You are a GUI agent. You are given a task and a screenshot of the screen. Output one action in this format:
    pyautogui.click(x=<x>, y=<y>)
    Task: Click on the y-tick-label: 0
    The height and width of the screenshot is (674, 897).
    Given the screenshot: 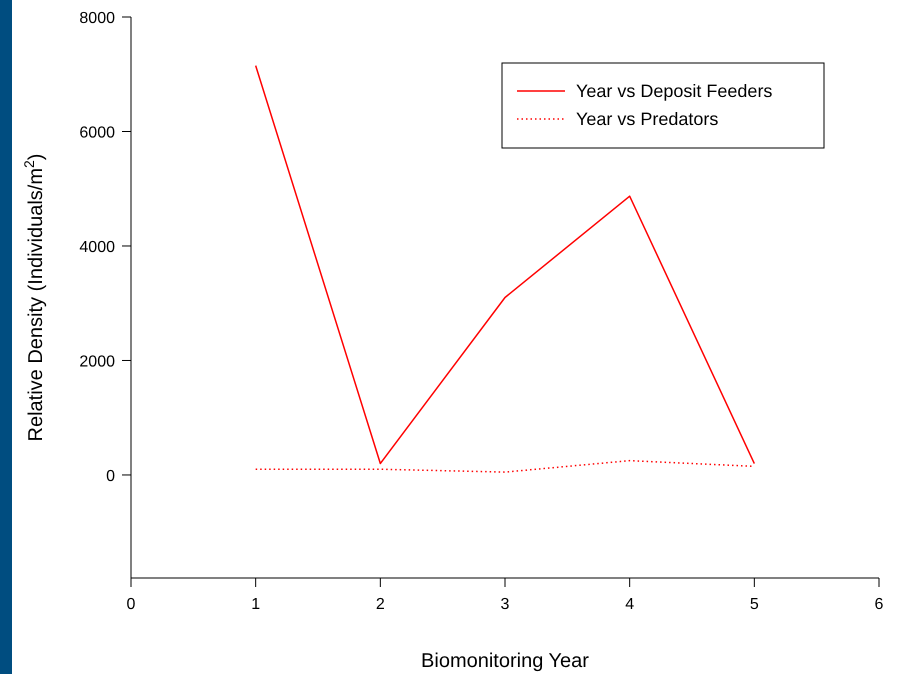 What is the action you would take?
    pyautogui.click(x=111, y=476)
    